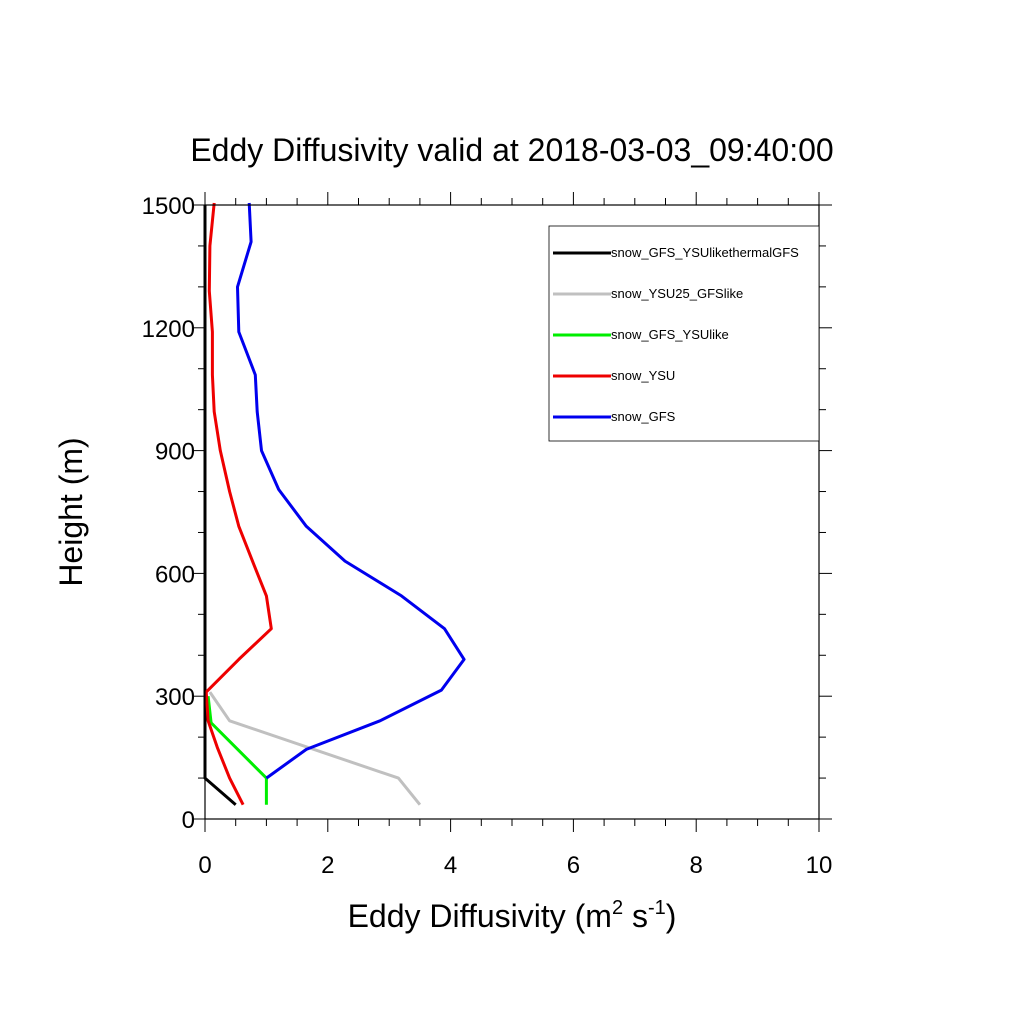 The image size is (1024, 1024). What do you see at coordinates (175, 574) in the screenshot?
I see `y-tick-label: 600` at bounding box center [175, 574].